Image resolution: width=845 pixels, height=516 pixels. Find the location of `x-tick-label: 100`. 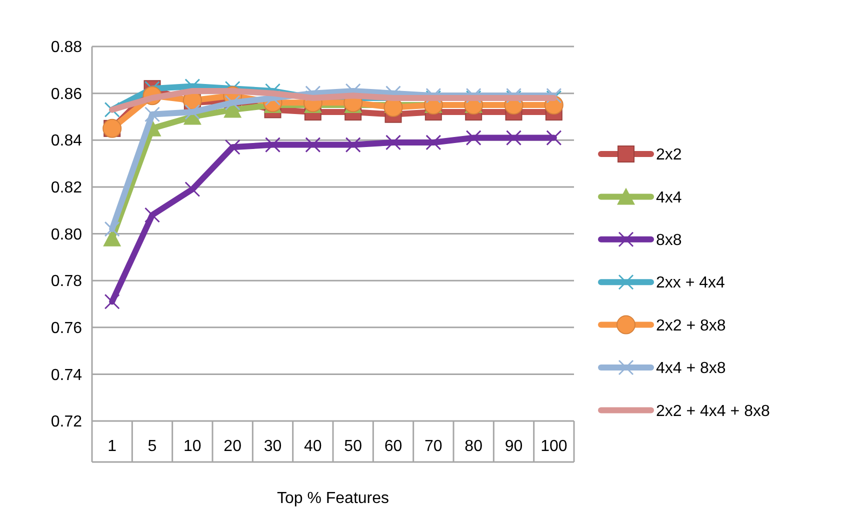

x-tick-label: 100 is located at coordinates (554, 446).